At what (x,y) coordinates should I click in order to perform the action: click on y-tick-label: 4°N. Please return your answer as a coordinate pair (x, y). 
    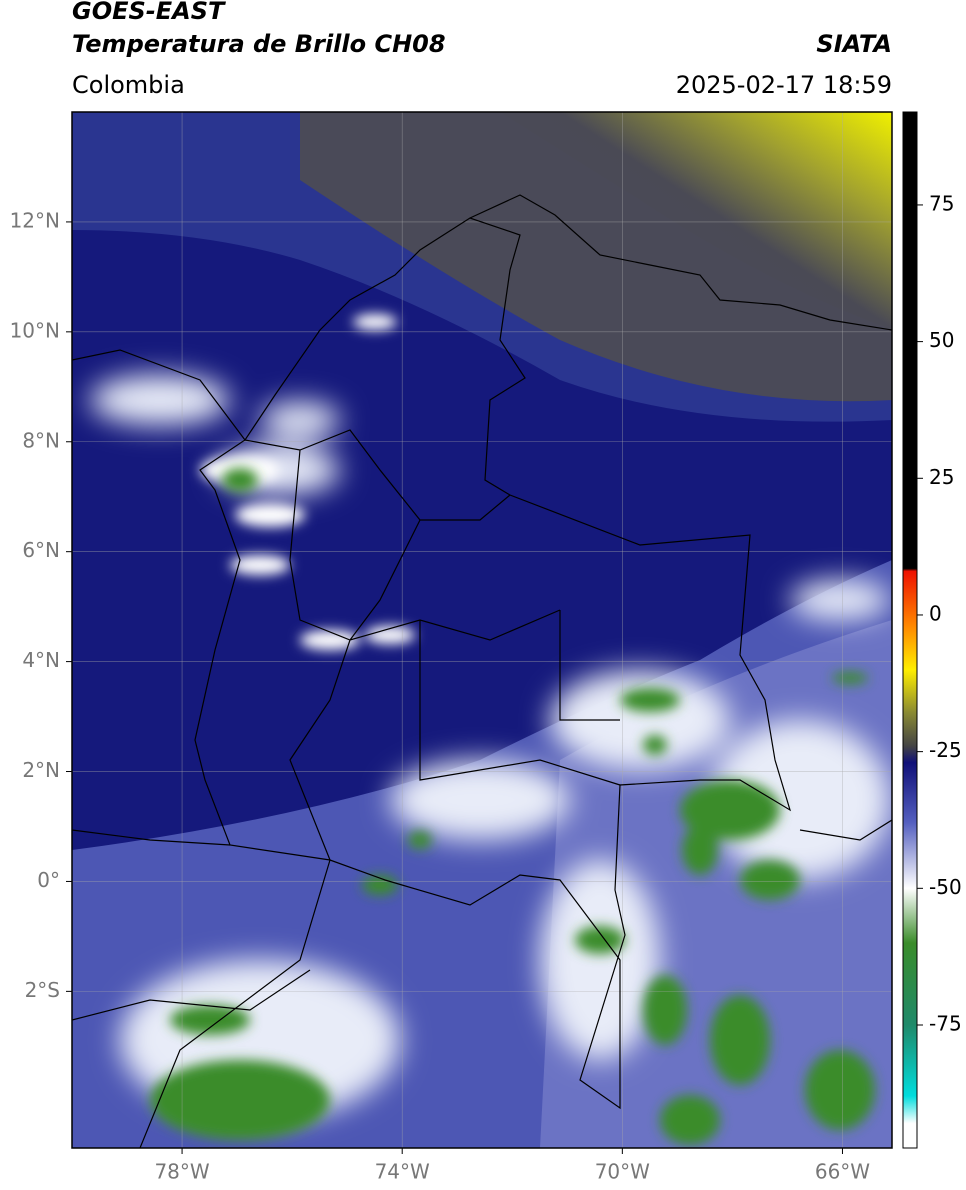
    Looking at the image, I should click on (41, 660).